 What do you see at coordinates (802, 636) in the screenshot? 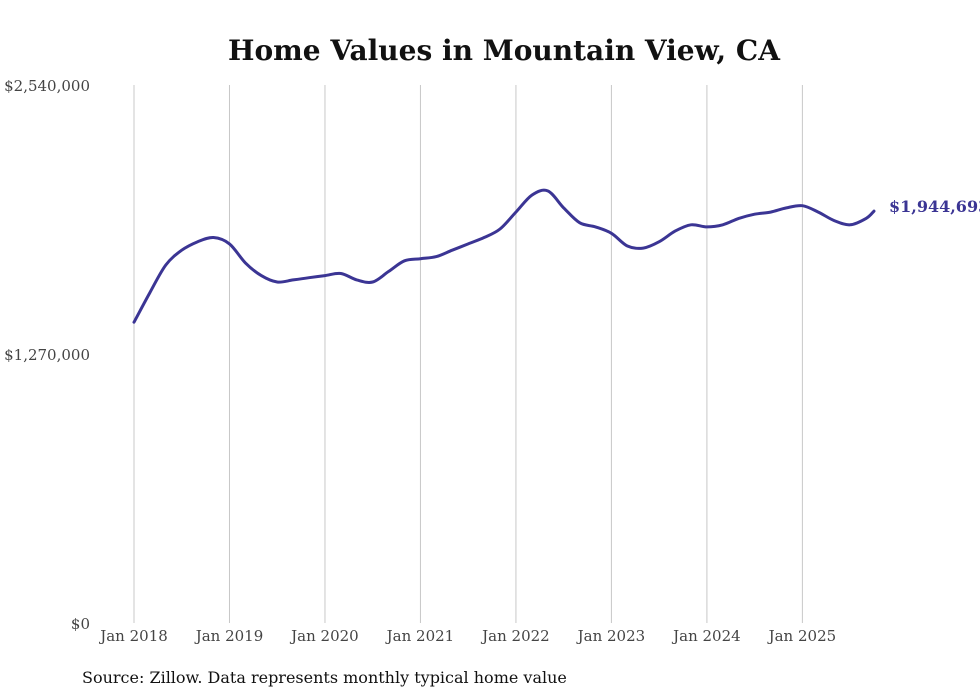
I see `x-tick-label: Jan 2025` at bounding box center [802, 636].